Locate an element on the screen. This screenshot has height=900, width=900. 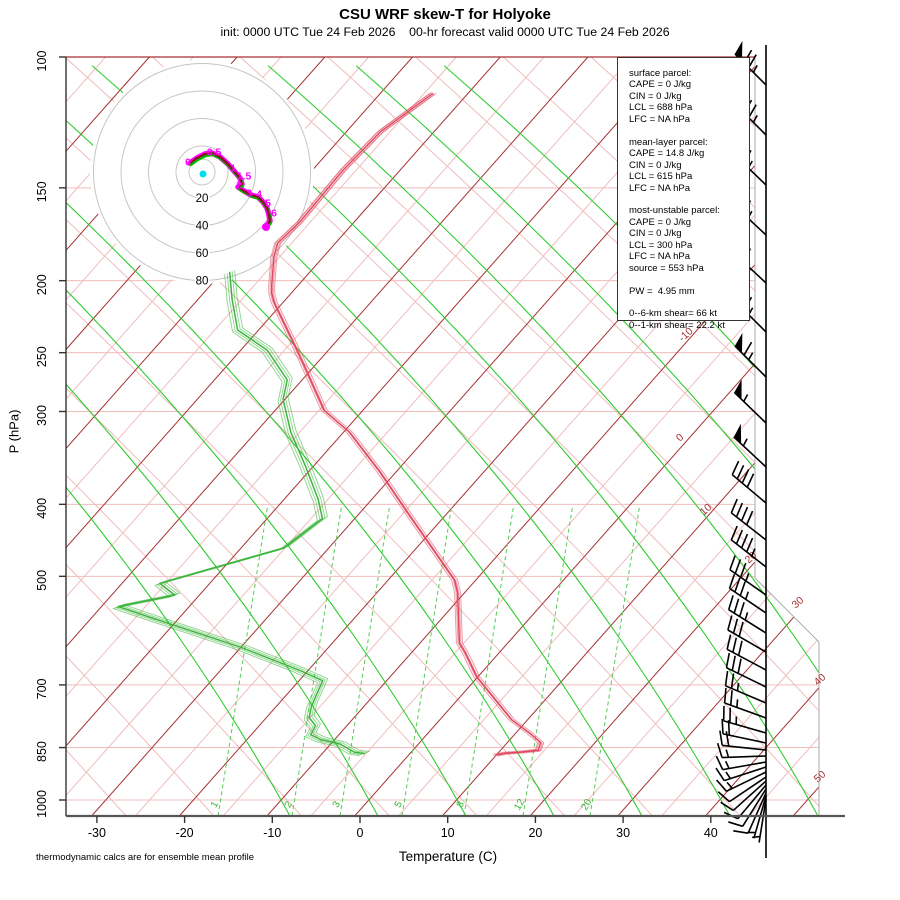
svg-text: -20 is located at coordinates (185, 833).